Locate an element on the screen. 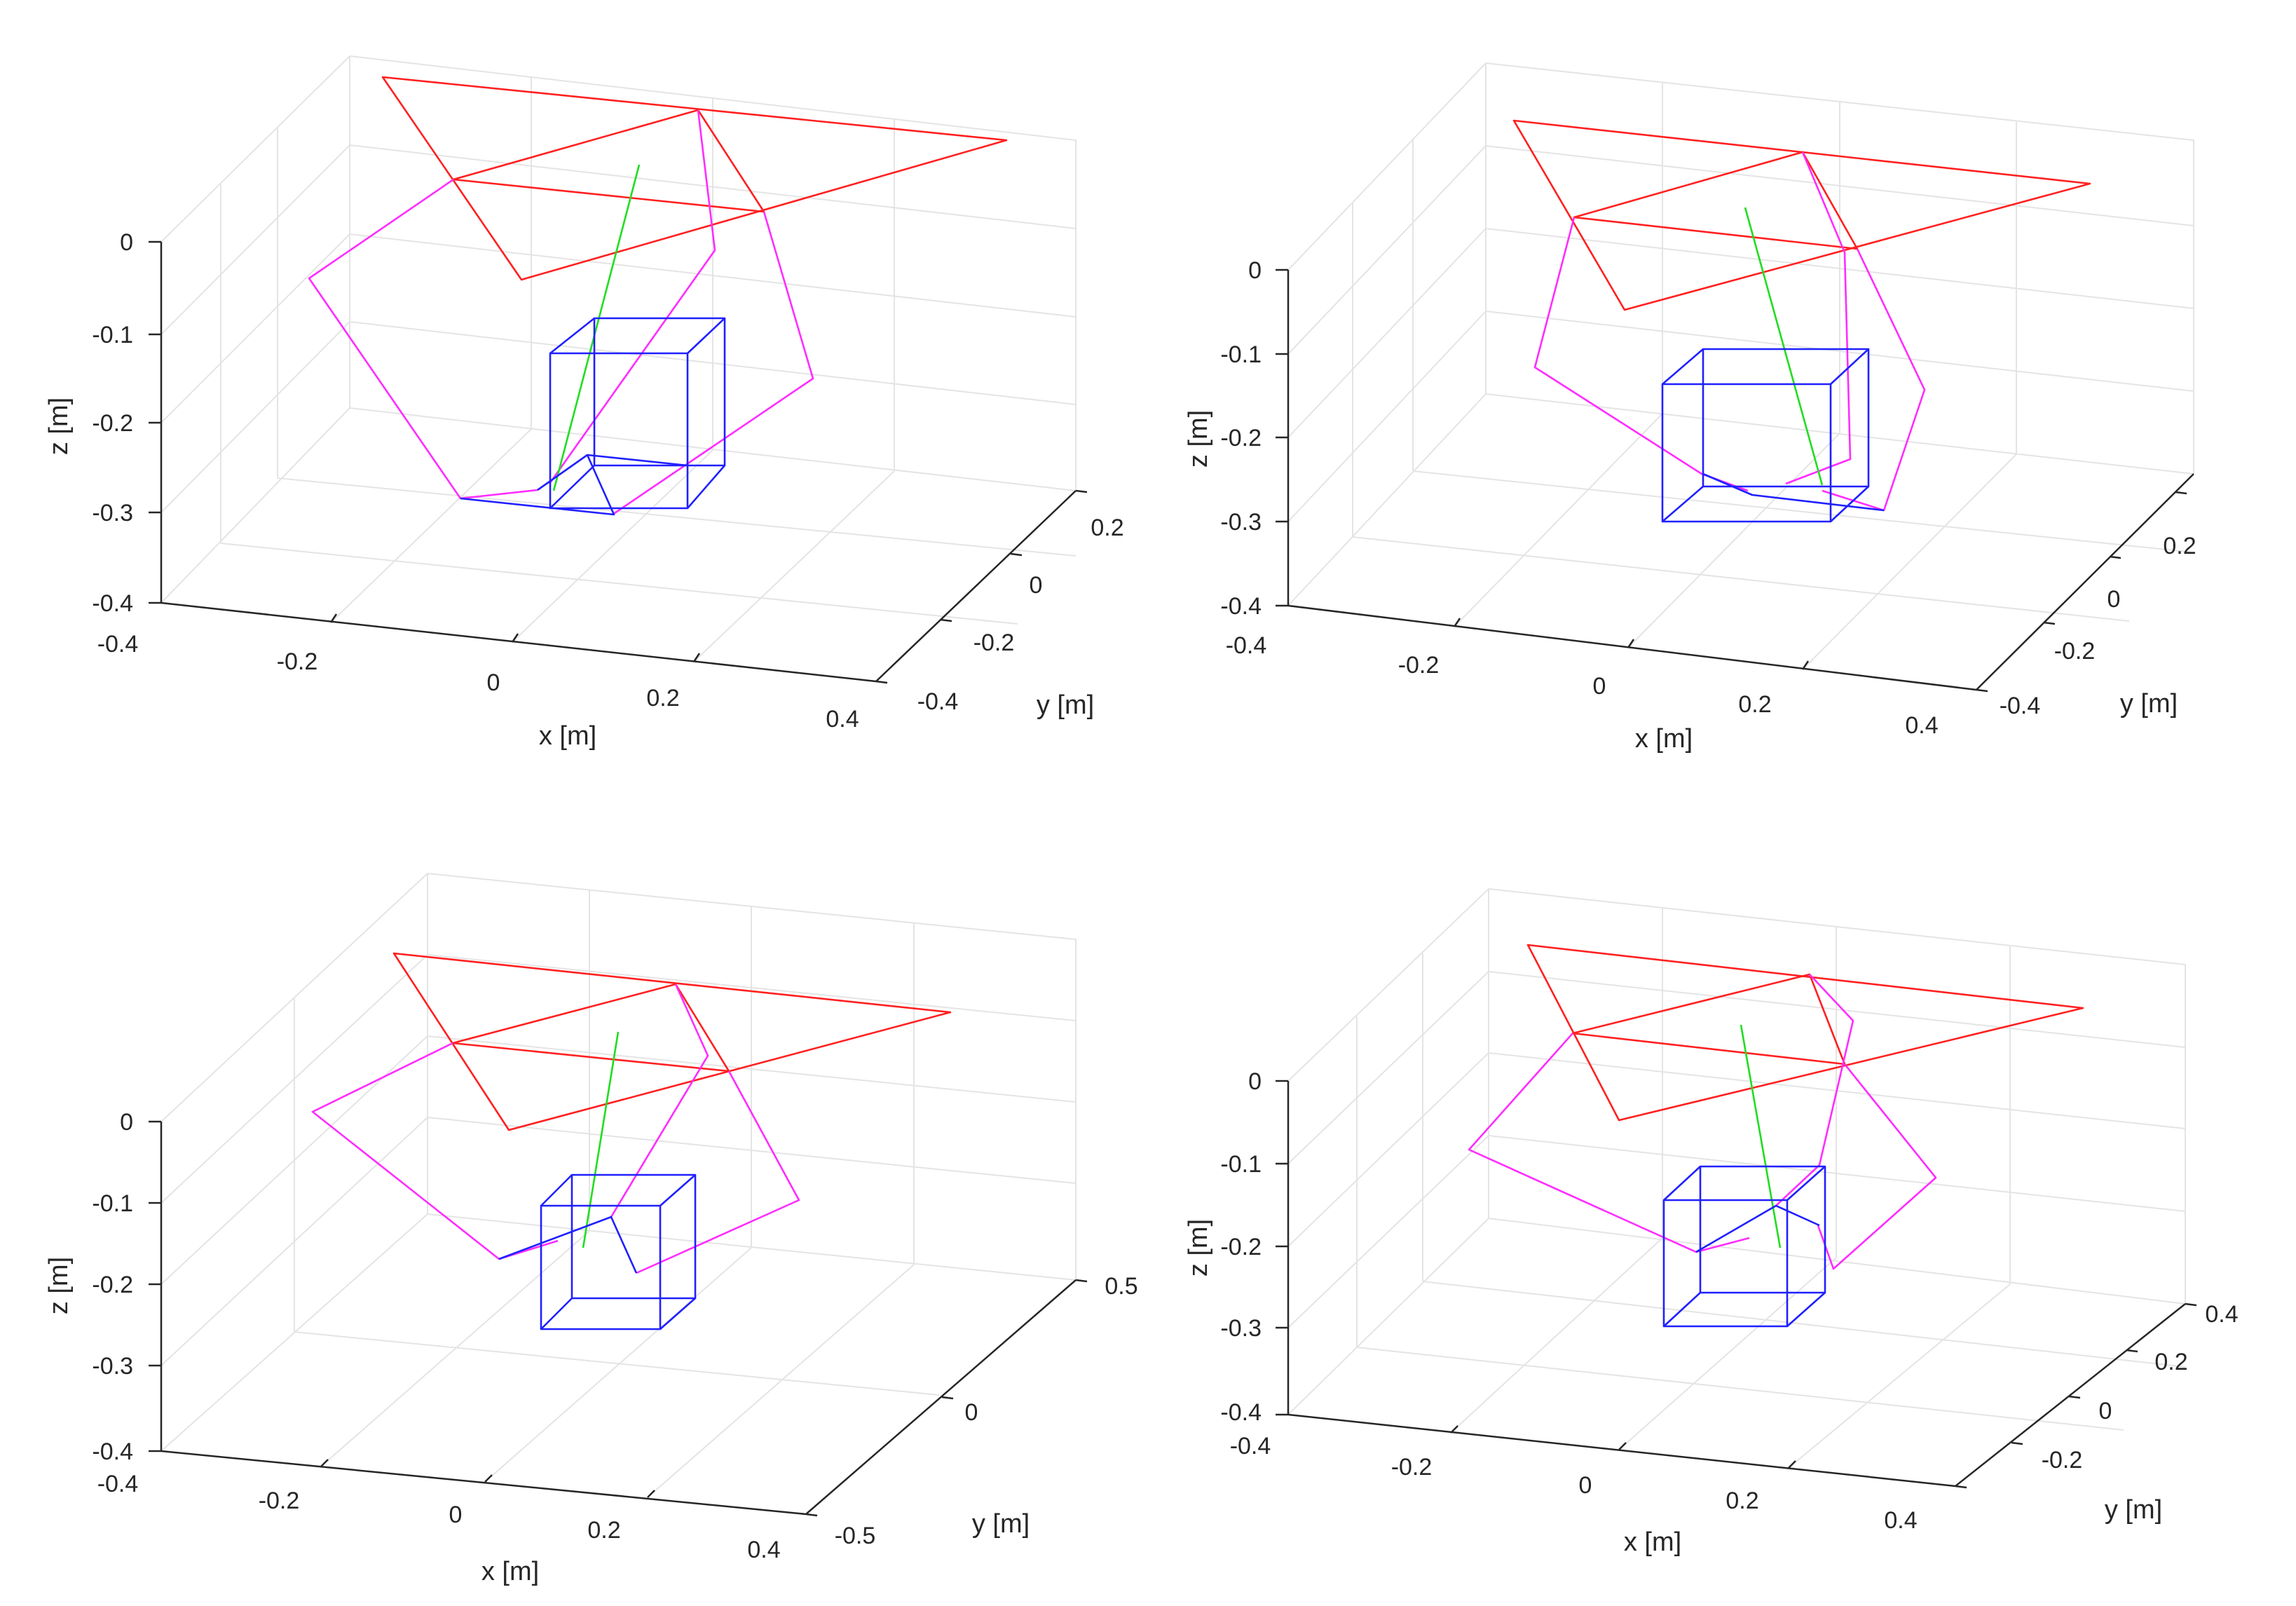 The height and width of the screenshot is (1606, 2296). y-tick-labels: -0.4 -0.2 0 0.2 is located at coordinates (2098, 626).